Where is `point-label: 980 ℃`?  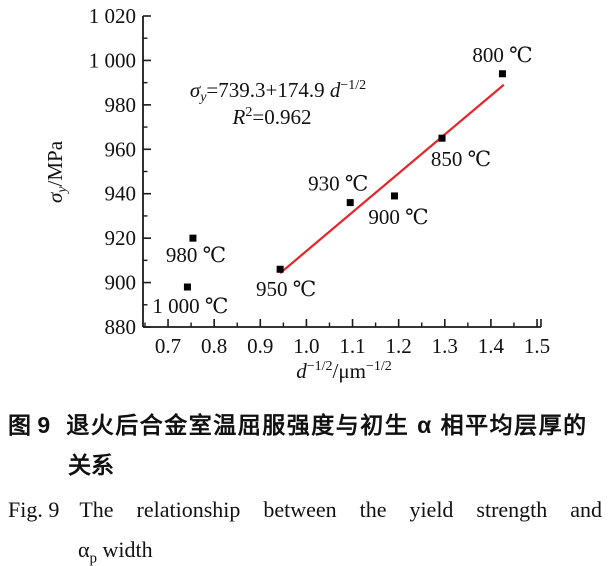 point-label: 980 ℃ is located at coordinates (196, 255).